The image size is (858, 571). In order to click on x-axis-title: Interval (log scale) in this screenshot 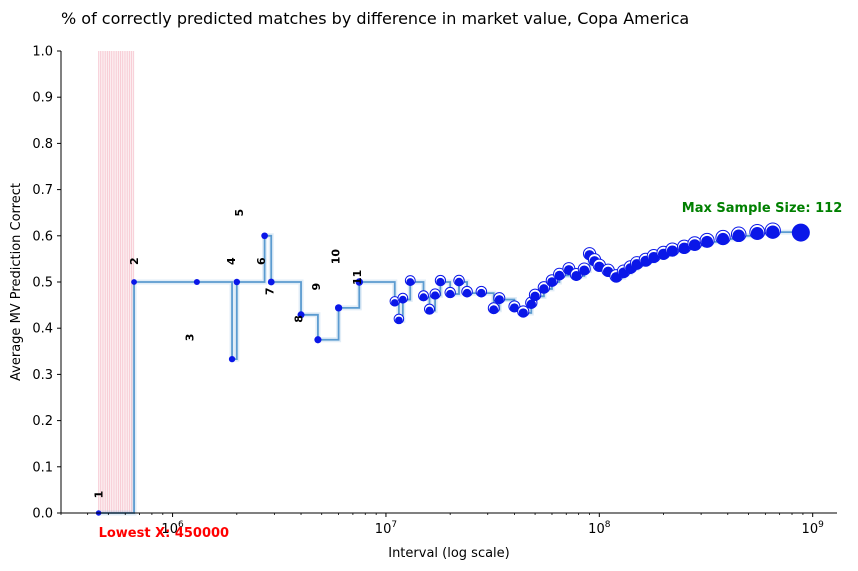, I will do `click(449, 553)`.